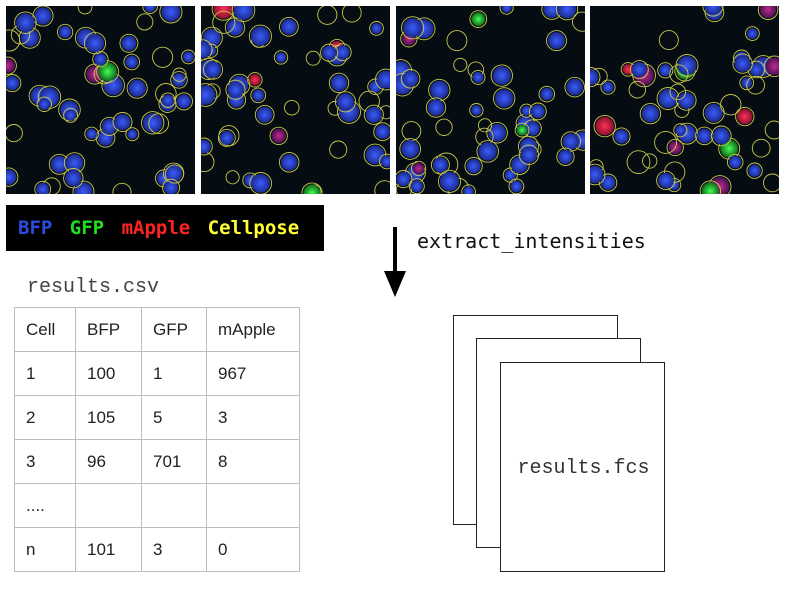 The height and width of the screenshot is (589, 787). Describe the element at coordinates (45, 417) in the screenshot. I see `table-cell: 2` at that location.